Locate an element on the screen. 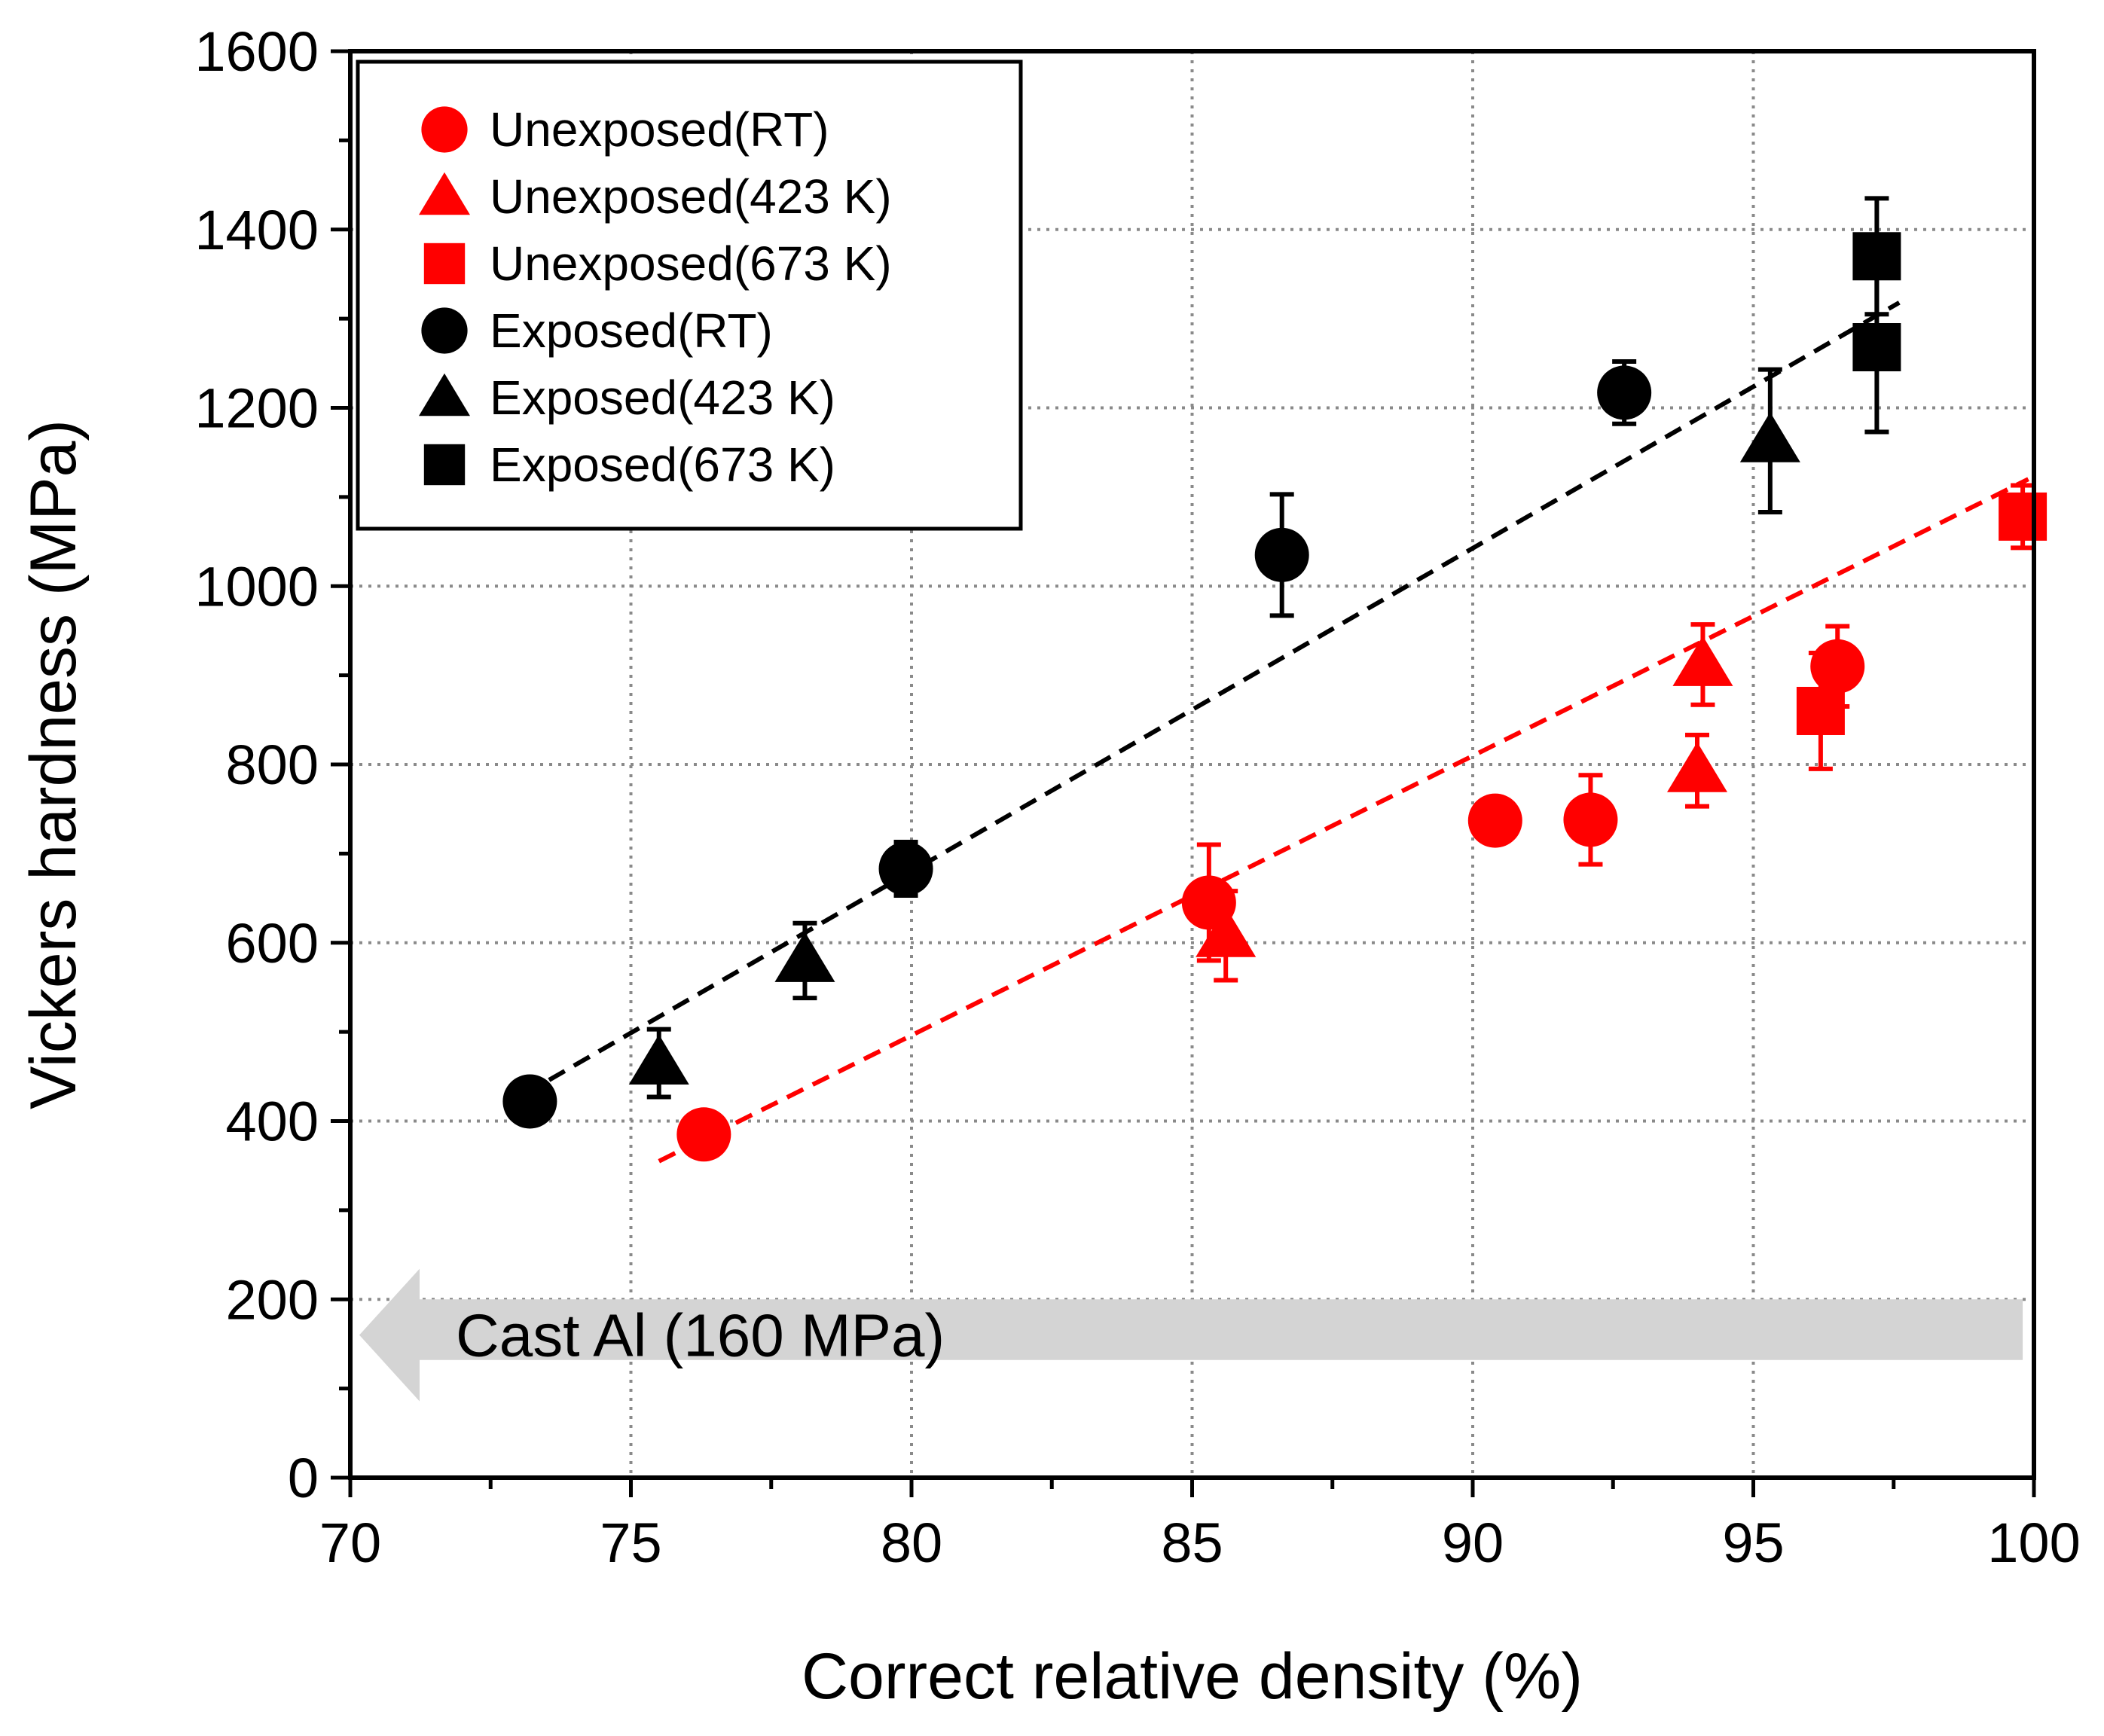 The image size is (2104, 1736). legend-label: Exposed(423 K) is located at coordinates (662, 398).